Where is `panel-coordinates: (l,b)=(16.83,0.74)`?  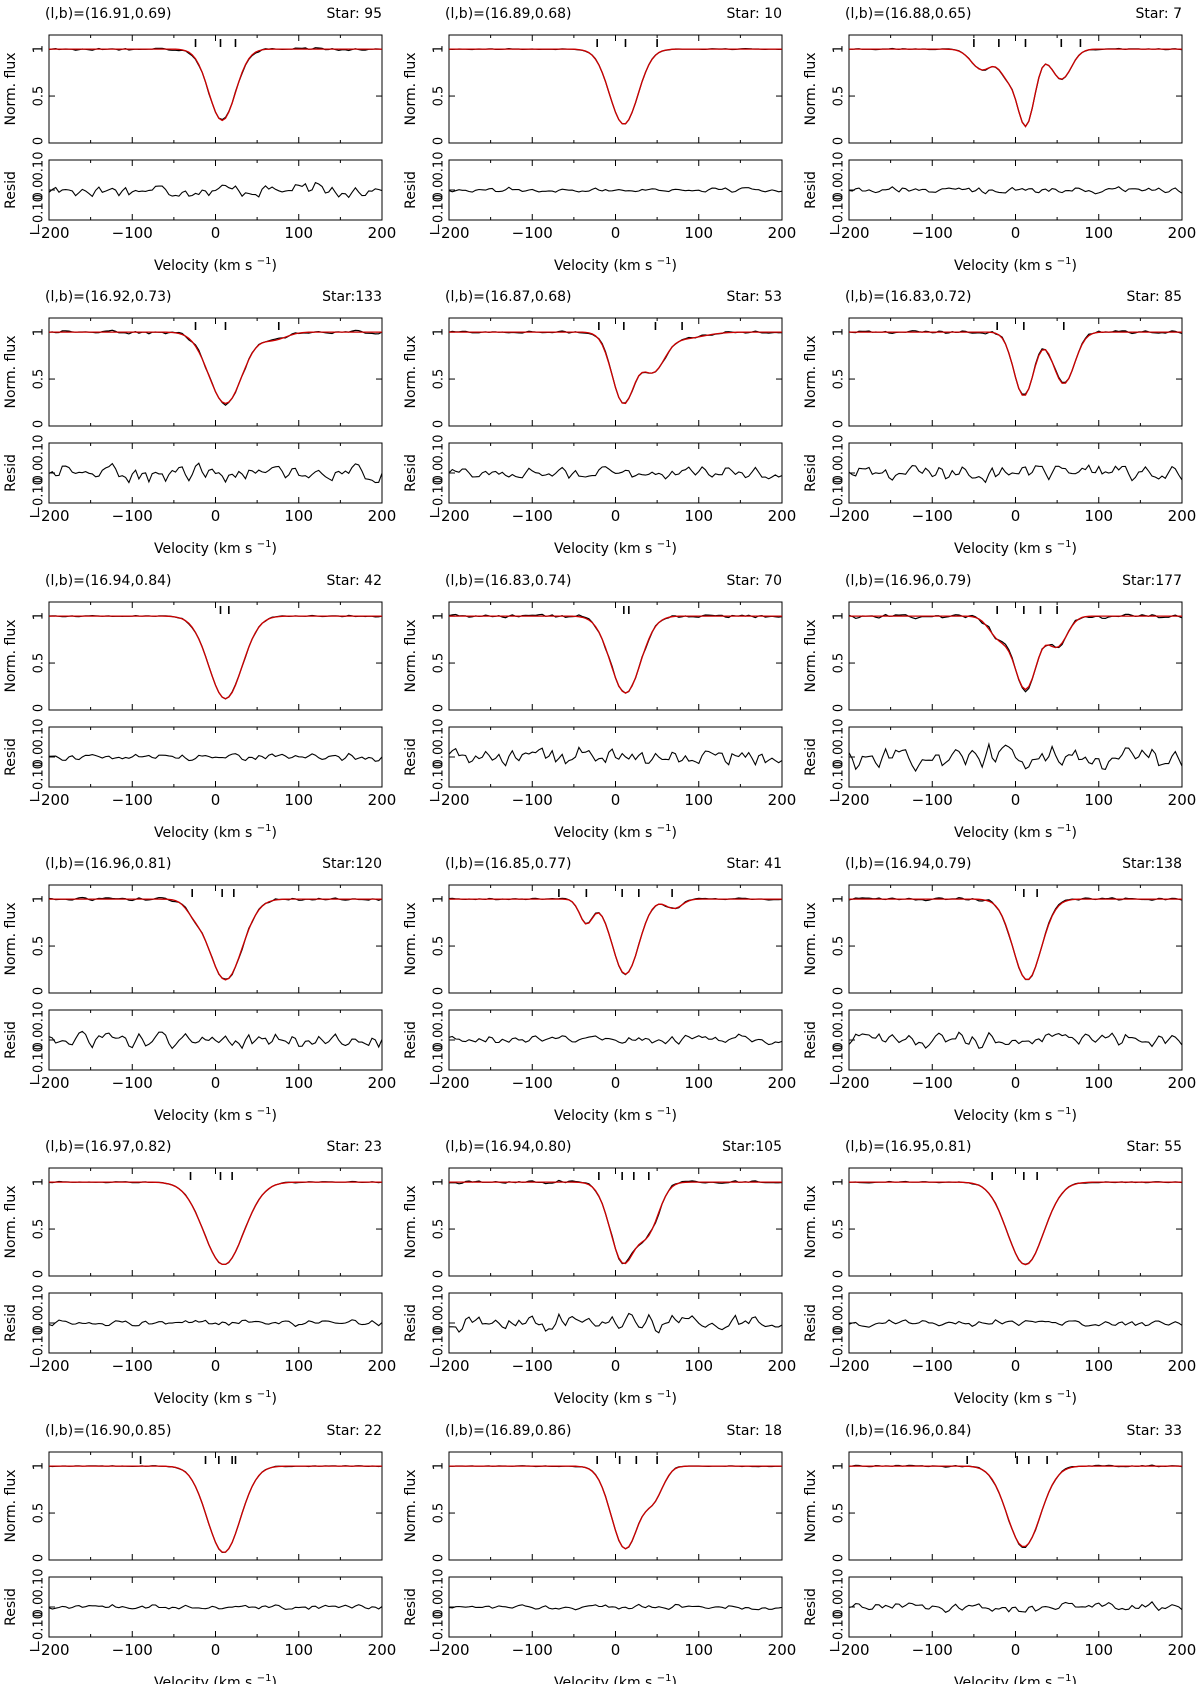 panel-coordinates: (l,b)=(16.83,0.74) is located at coordinates (508, 581).